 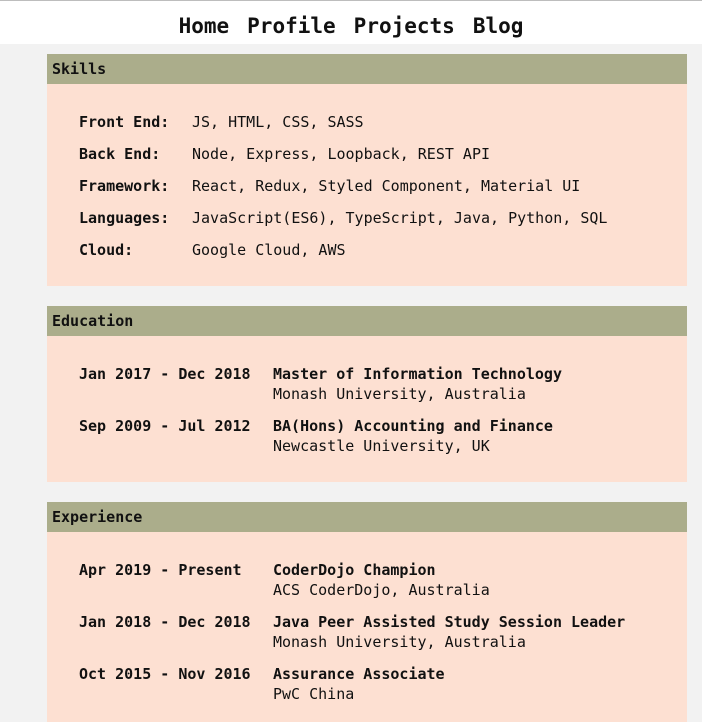 I want to click on experience-organization: PwC China, so click(x=314, y=694).